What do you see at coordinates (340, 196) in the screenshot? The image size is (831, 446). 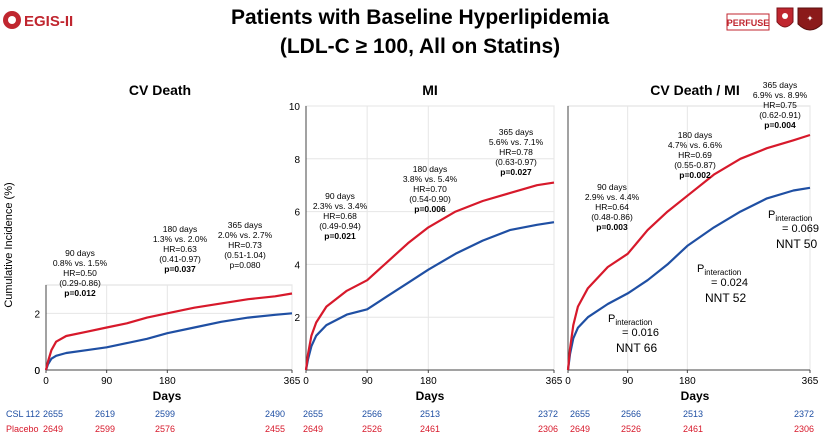 I see `annotation-line: 90 days` at bounding box center [340, 196].